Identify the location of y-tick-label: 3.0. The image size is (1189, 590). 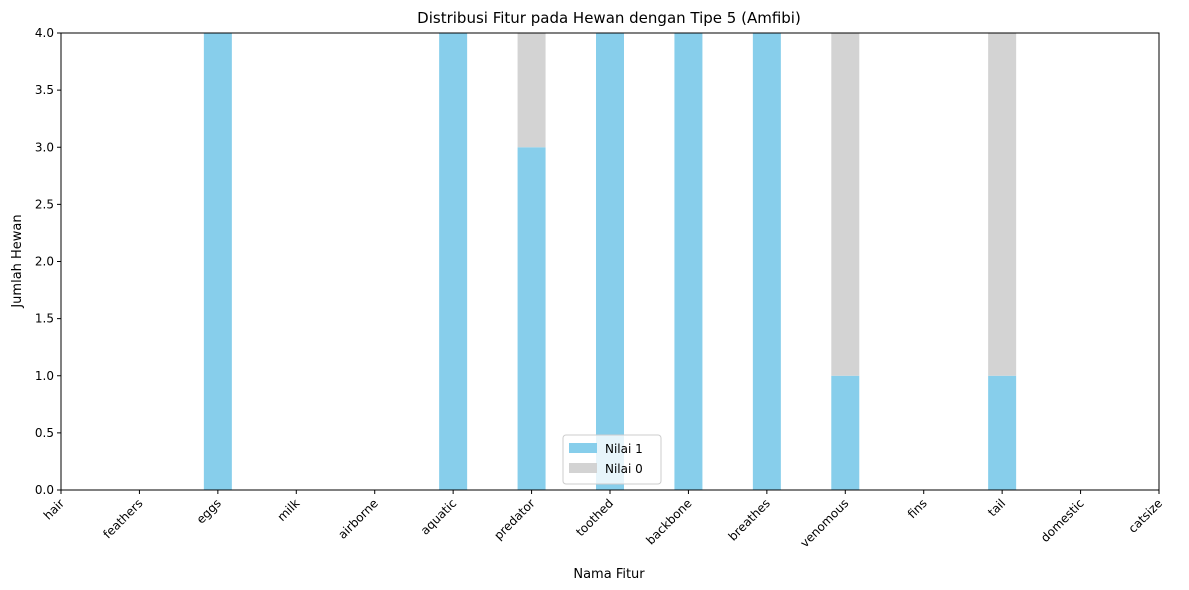
(44, 147).